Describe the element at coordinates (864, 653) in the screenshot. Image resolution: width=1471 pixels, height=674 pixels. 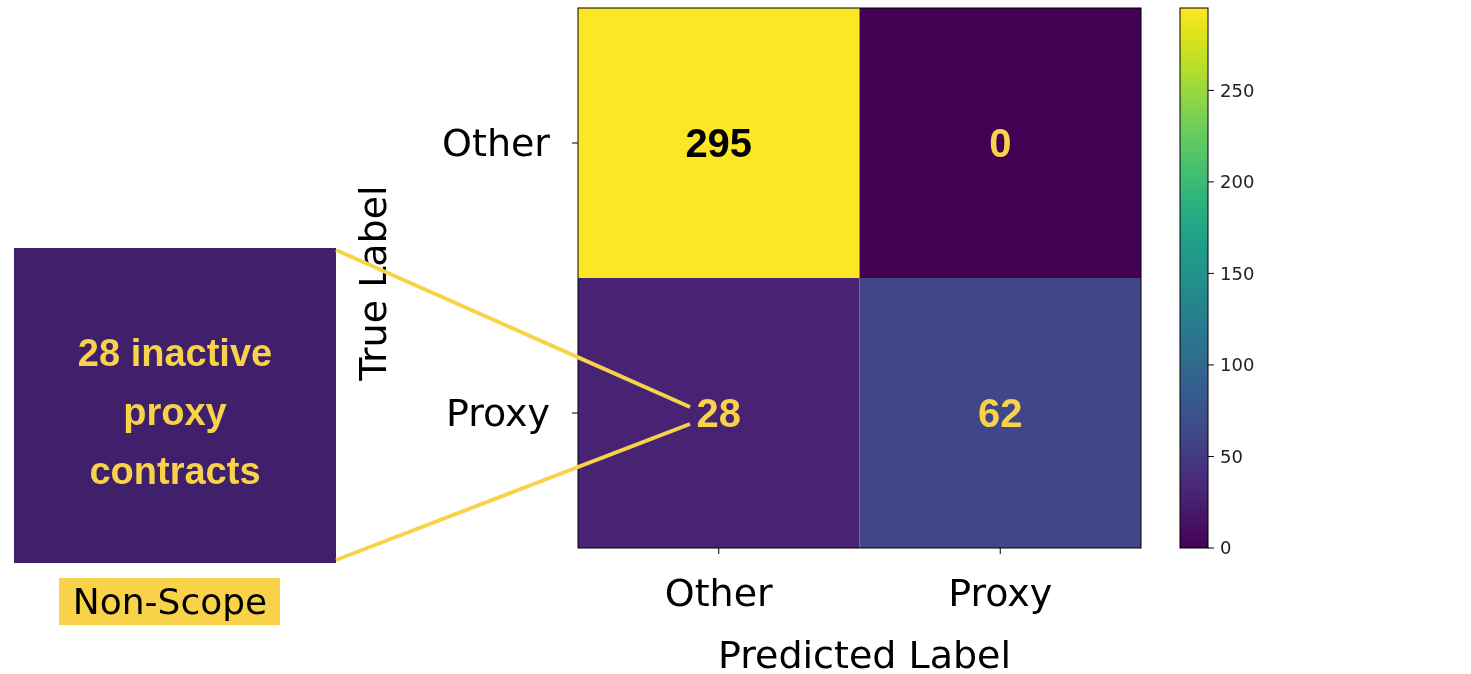
I see `x-axis-title: Predicted Label` at that location.